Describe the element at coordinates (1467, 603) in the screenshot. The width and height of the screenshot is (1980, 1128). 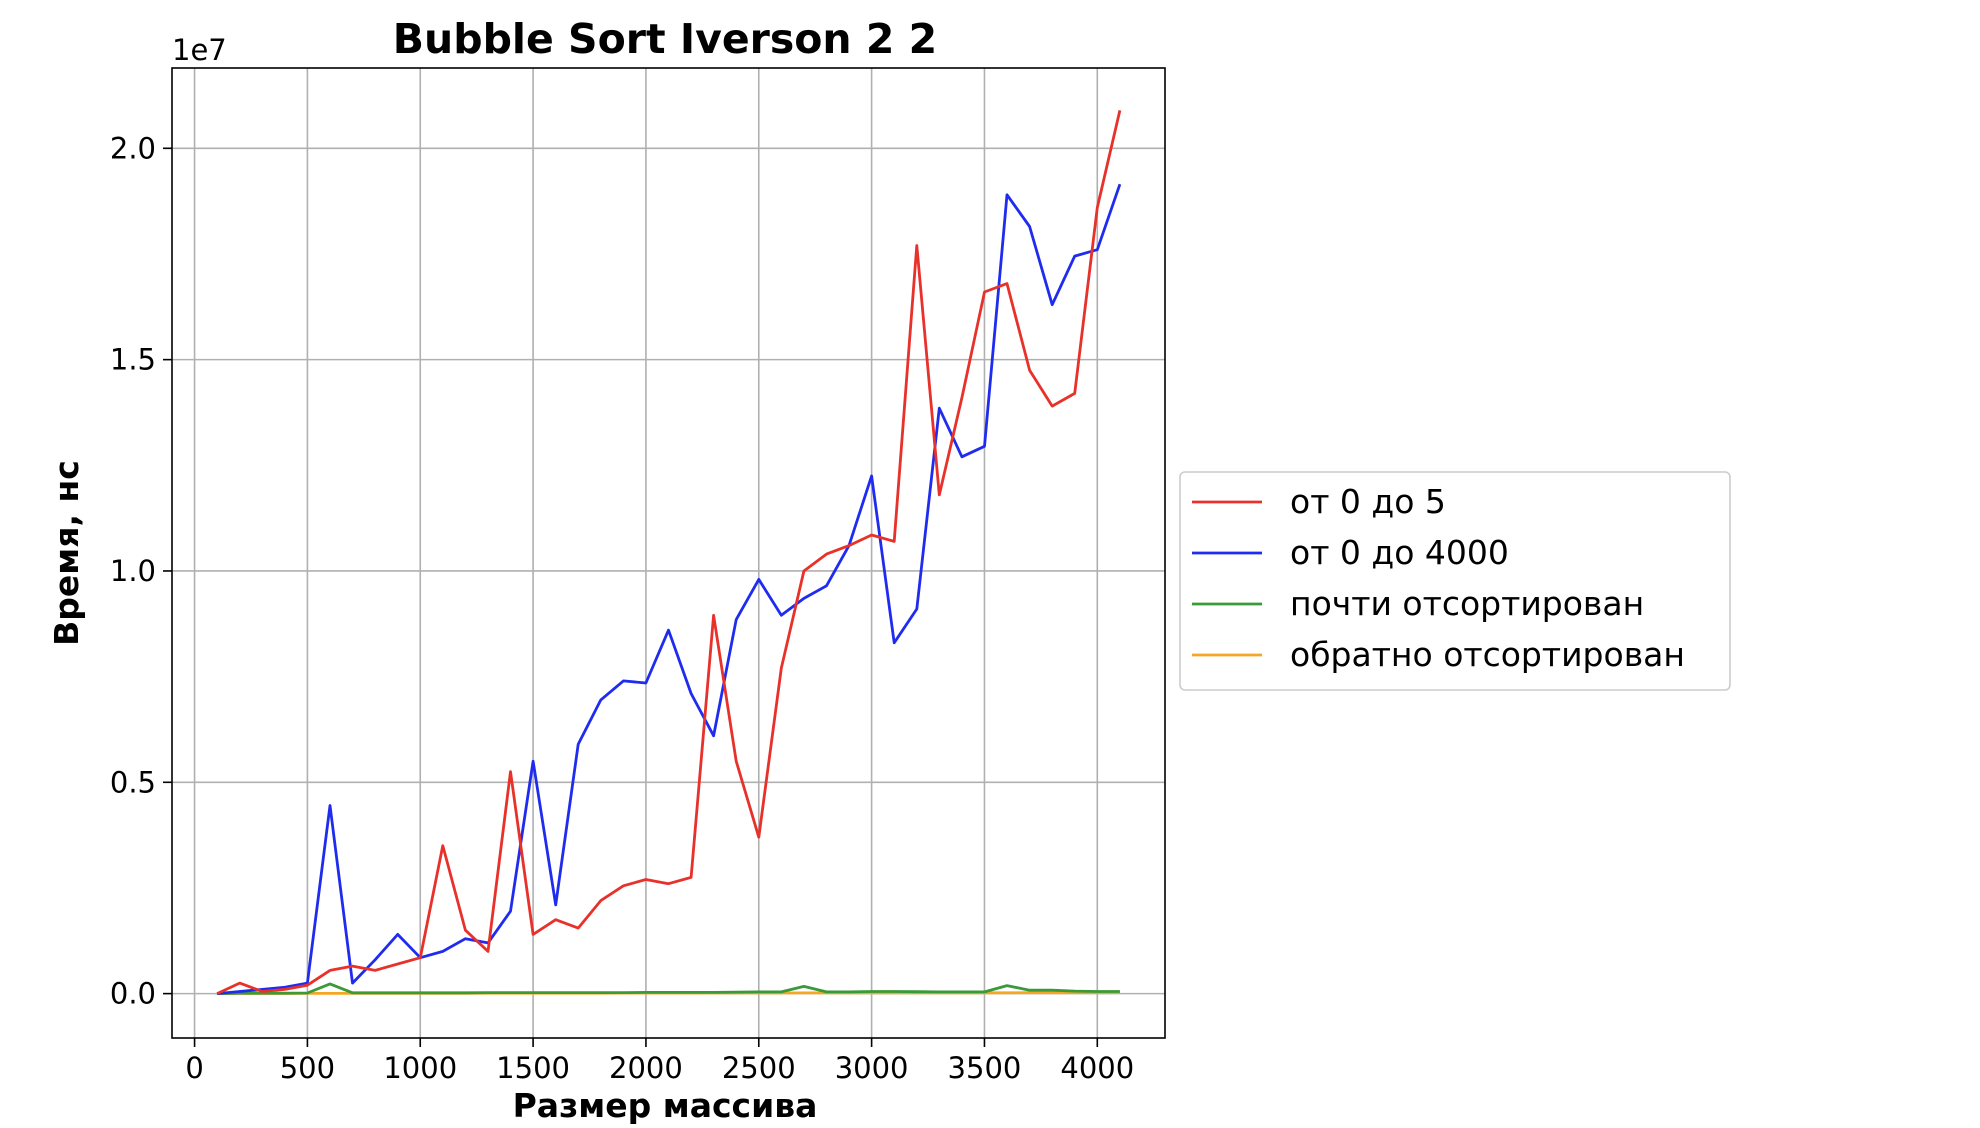
I see `legend-label: почти отсортирован` at that location.